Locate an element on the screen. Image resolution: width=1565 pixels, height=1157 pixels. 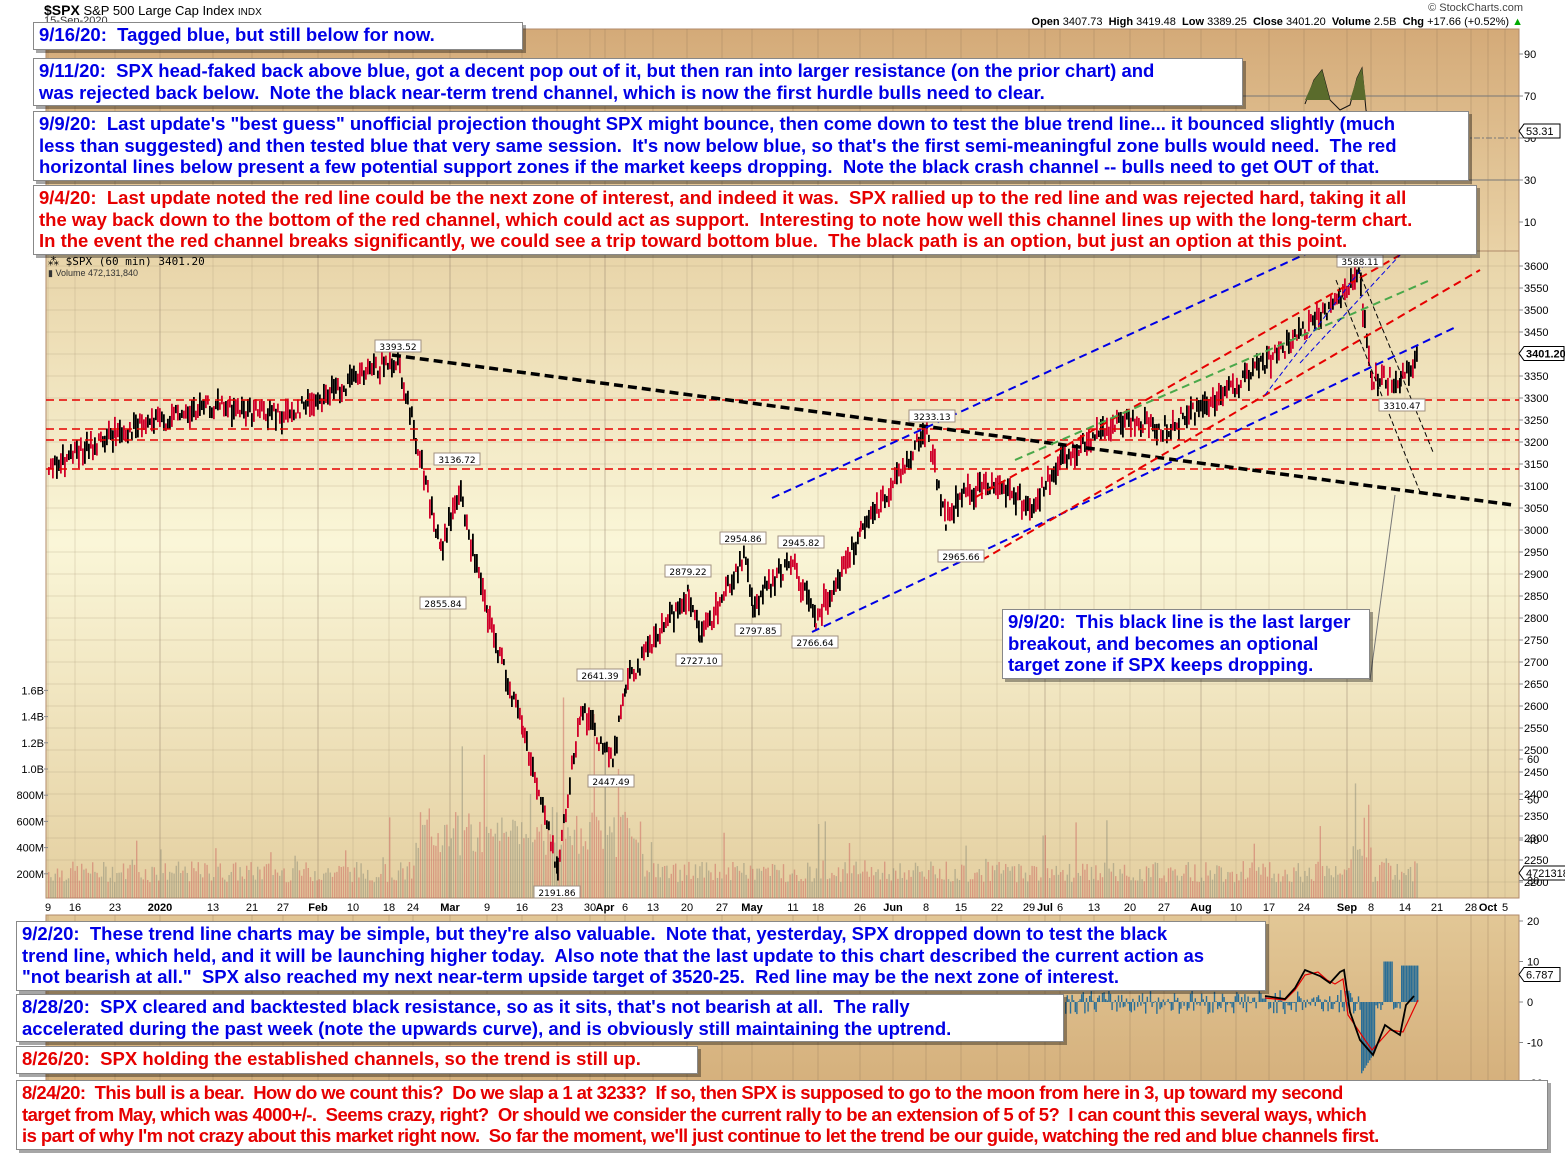
svg-text: 20 is located at coordinates (1533, 922).